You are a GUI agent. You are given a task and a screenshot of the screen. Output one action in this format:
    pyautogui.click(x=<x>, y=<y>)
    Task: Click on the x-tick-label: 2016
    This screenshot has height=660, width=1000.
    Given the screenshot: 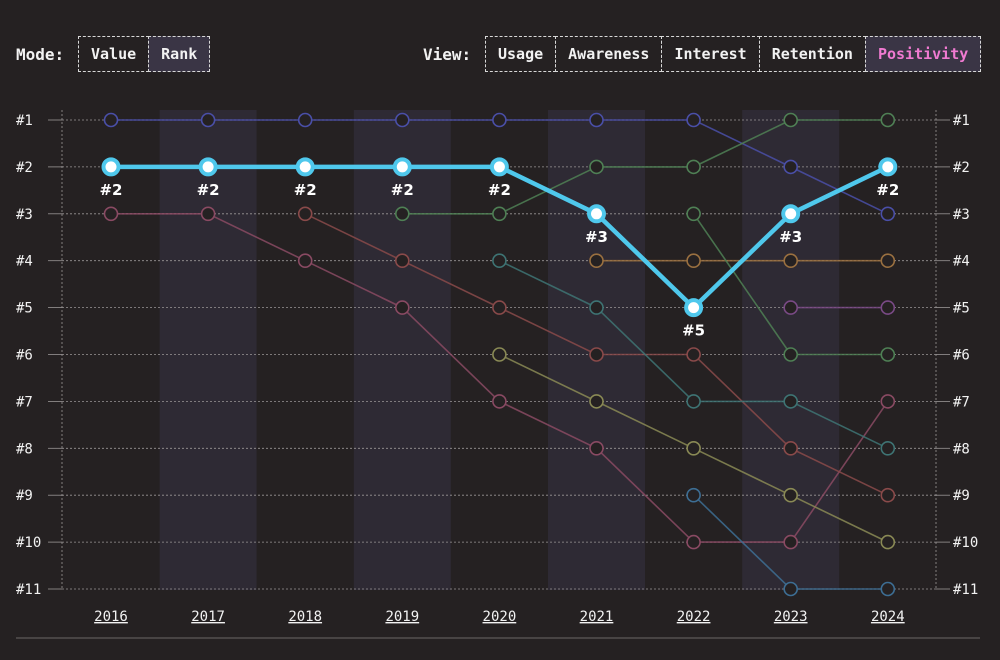 What is the action you would take?
    pyautogui.click(x=111, y=617)
    